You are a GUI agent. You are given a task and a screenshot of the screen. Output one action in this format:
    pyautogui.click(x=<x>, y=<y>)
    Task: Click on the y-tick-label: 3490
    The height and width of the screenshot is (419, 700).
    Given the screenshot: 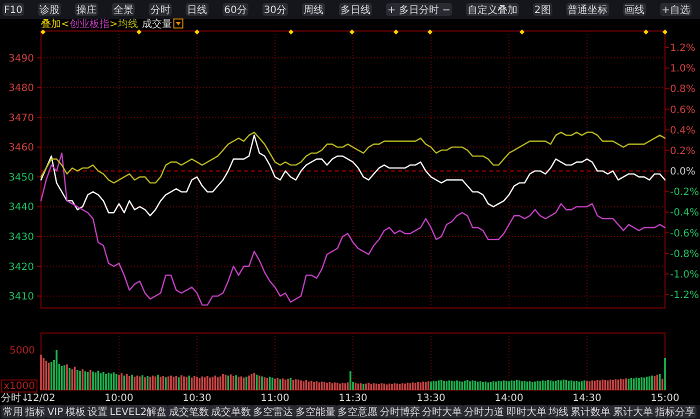 What is the action you would take?
    pyautogui.click(x=21, y=58)
    